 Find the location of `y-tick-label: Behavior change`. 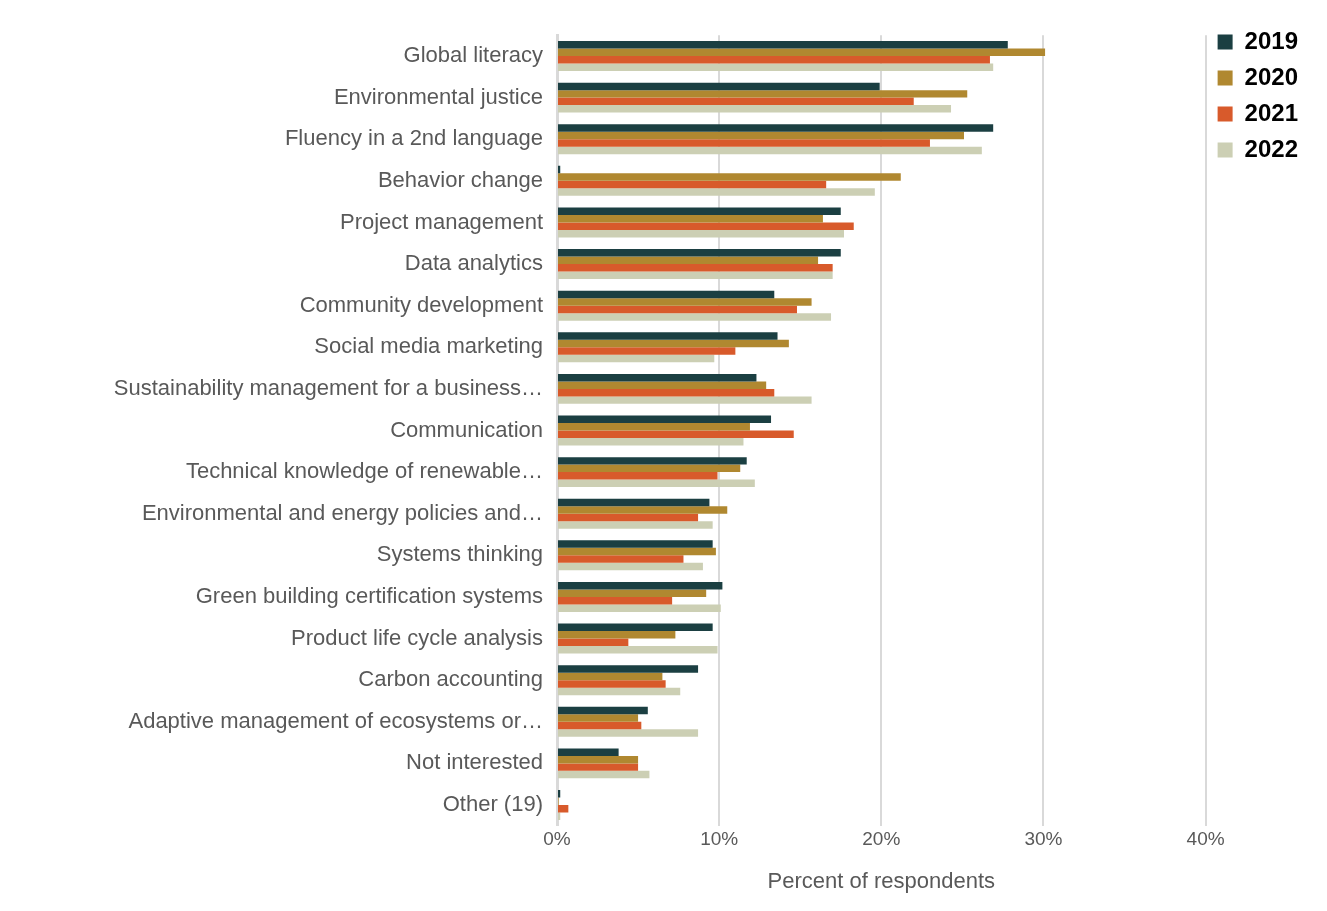

y-tick-label: Behavior change is located at coordinates (460, 179).